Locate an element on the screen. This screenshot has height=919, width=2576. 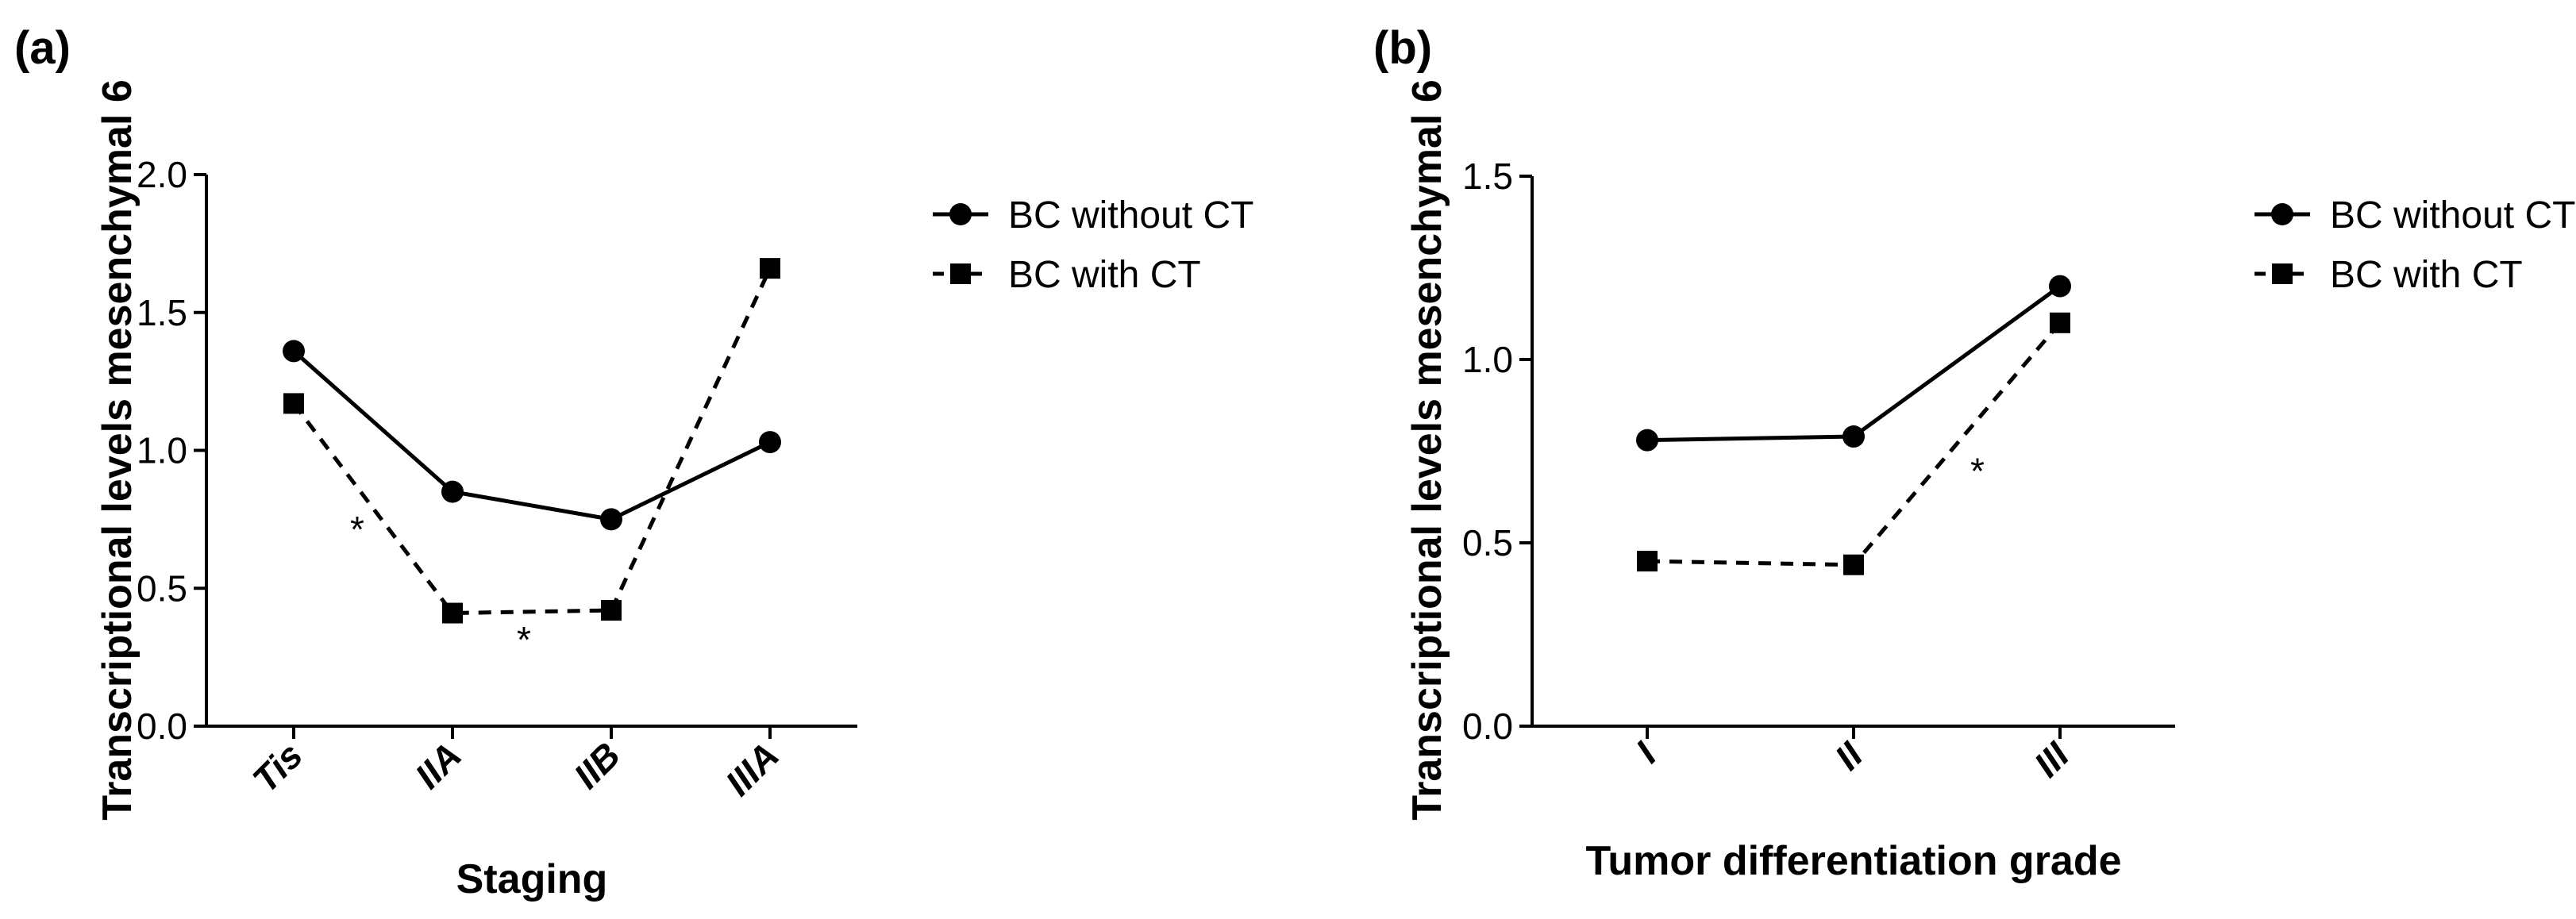
x-tick-label: II is located at coordinates (1849, 755).